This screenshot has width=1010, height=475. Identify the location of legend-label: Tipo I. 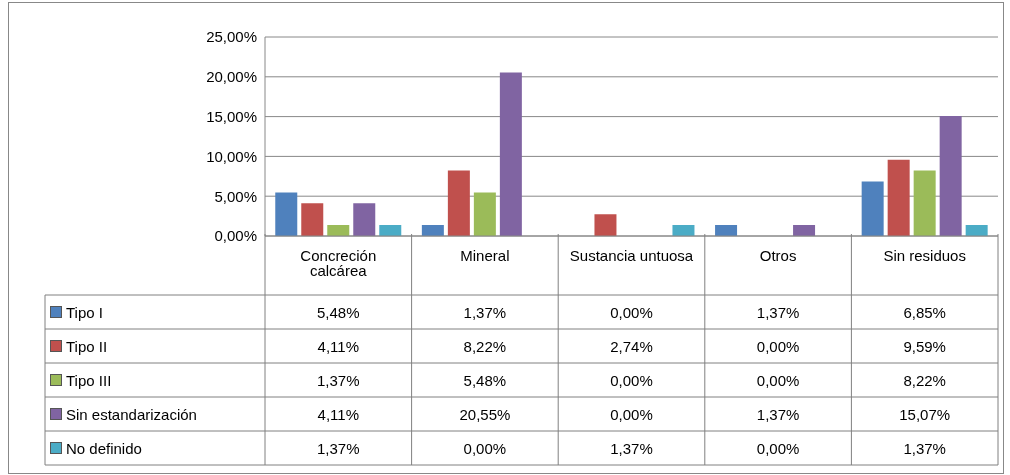
(84, 312).